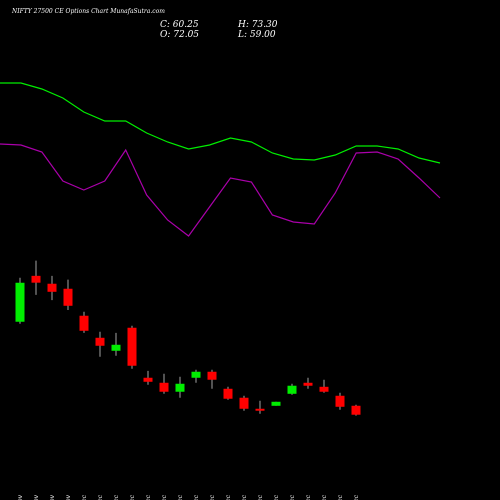 Image resolution: width=500 pixels, height=500 pixels. Describe the element at coordinates (179, 35) in the screenshot. I see `ohlc-text: O: 72.05` at that location.